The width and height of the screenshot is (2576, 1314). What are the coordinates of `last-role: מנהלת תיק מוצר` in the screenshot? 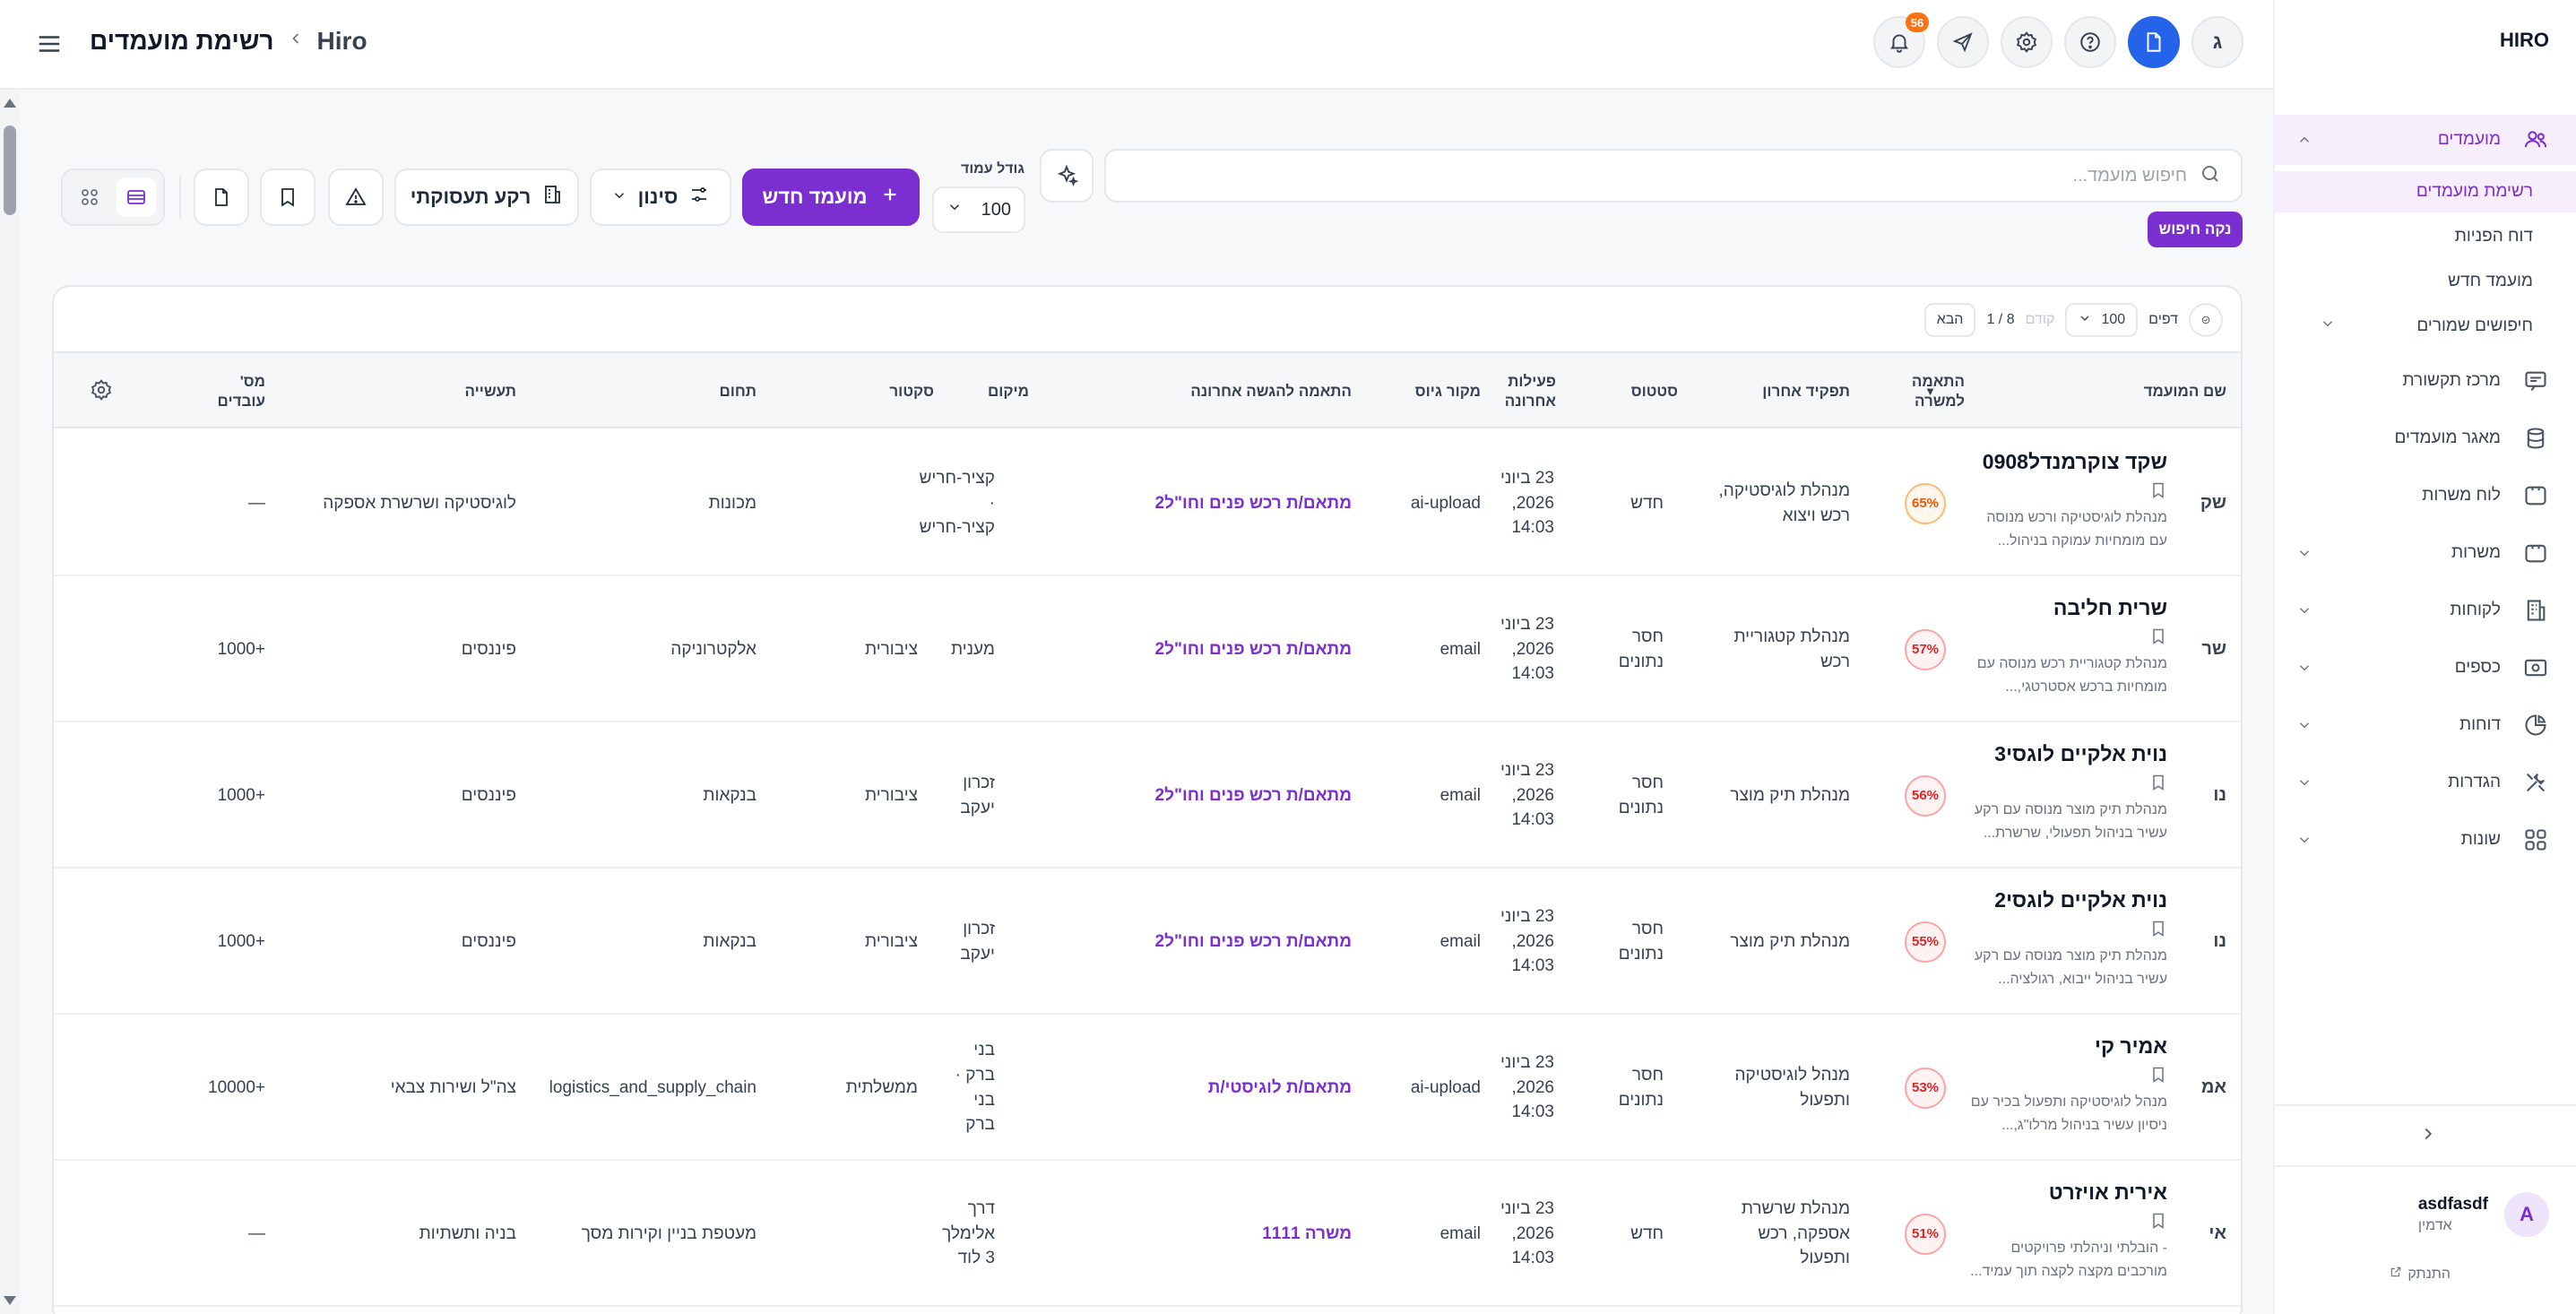 It's located at (1790, 941).